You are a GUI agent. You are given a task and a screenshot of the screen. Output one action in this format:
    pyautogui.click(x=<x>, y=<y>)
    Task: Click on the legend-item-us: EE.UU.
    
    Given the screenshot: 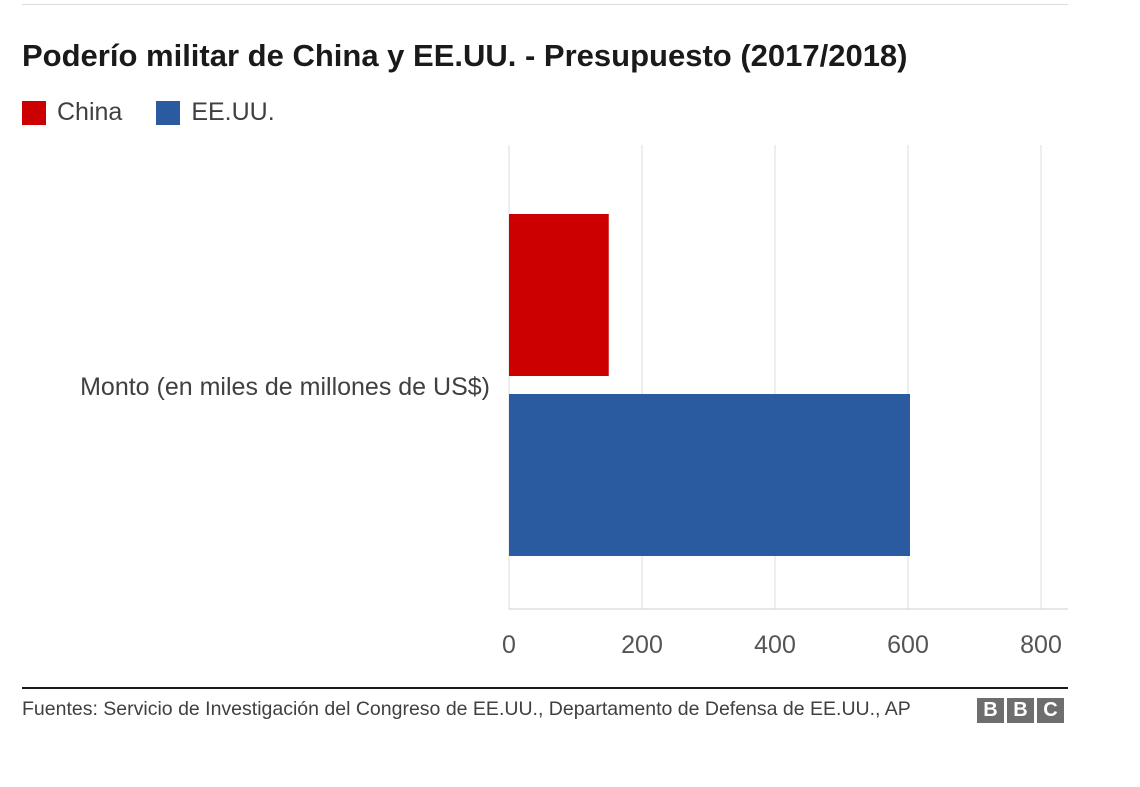 What is the action you would take?
    pyautogui.click(x=215, y=112)
    